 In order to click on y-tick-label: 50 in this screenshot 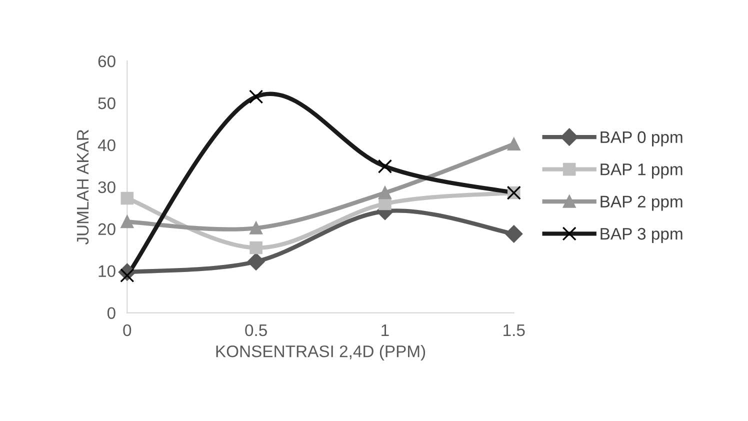, I will do `click(107, 103)`.